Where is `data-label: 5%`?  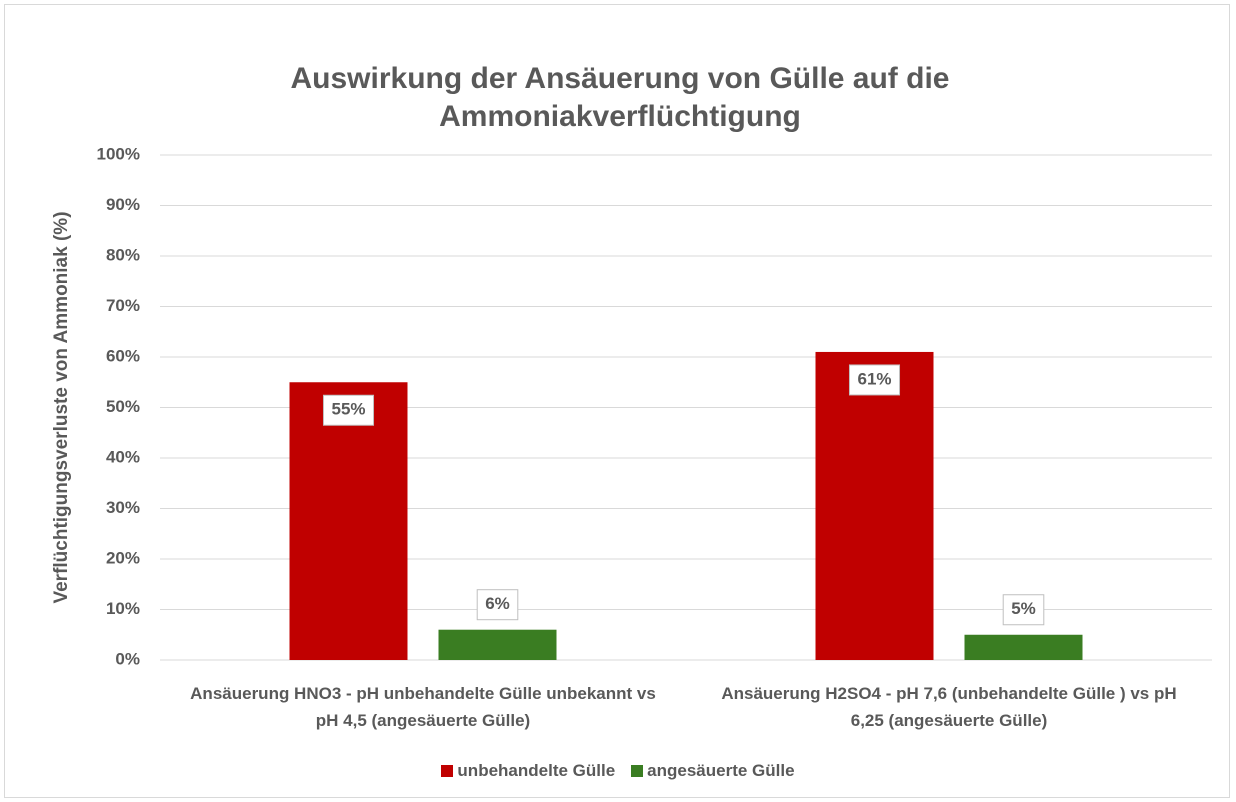 data-label: 5% is located at coordinates (1023, 608).